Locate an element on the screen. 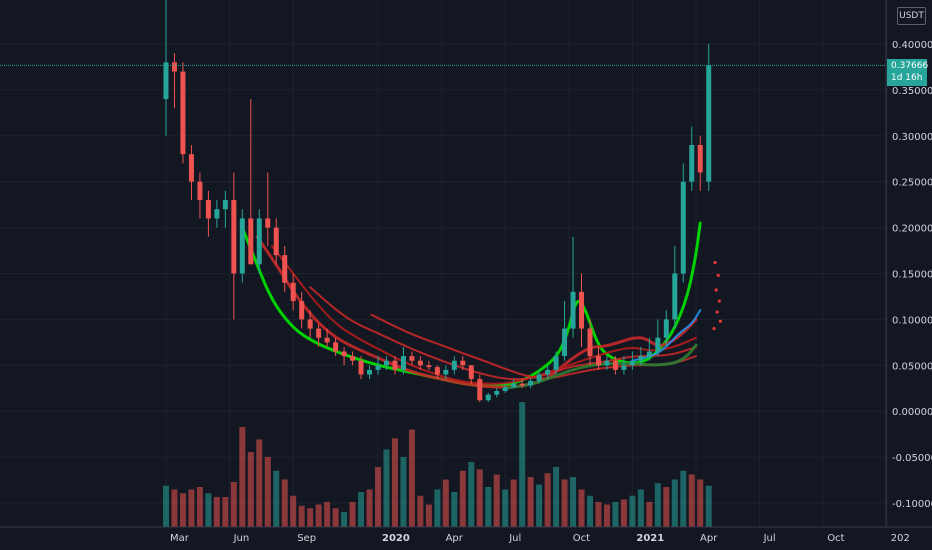 Image resolution: width=932 pixels, height=550 pixels. time-tick-label: Oct is located at coordinates (835, 538).